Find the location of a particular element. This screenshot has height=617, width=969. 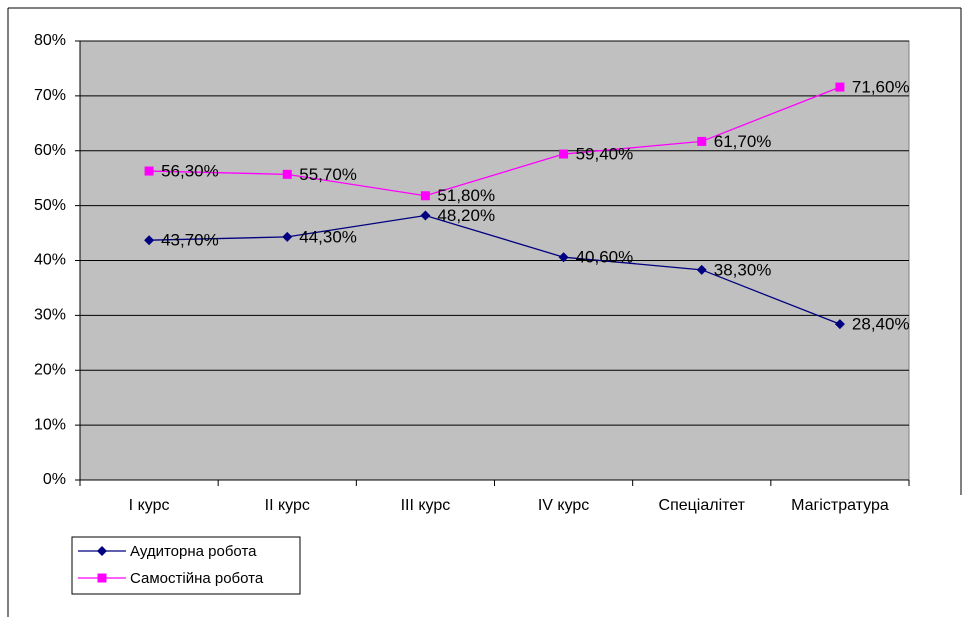

y-tick-label: 0% is located at coordinates (54, 479).